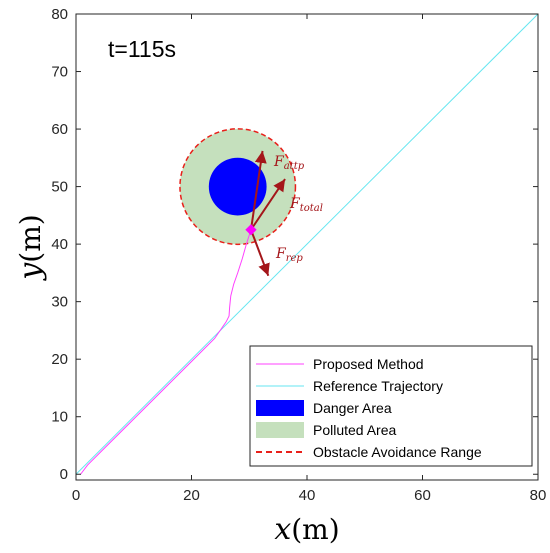 The image size is (550, 553). What do you see at coordinates (258, 190) in the screenshot?
I see `force-arrow-attp` at bounding box center [258, 190].